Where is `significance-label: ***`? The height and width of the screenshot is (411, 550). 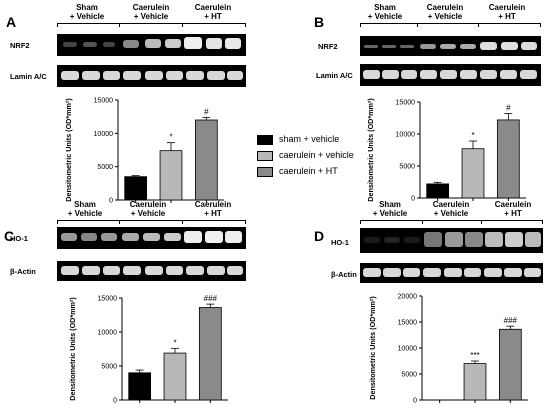 significance-label: *** is located at coordinates (474, 355).